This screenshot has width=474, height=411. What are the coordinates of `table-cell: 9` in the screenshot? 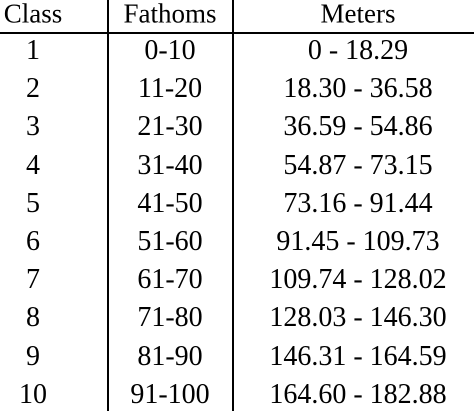 It's located at (33, 356).